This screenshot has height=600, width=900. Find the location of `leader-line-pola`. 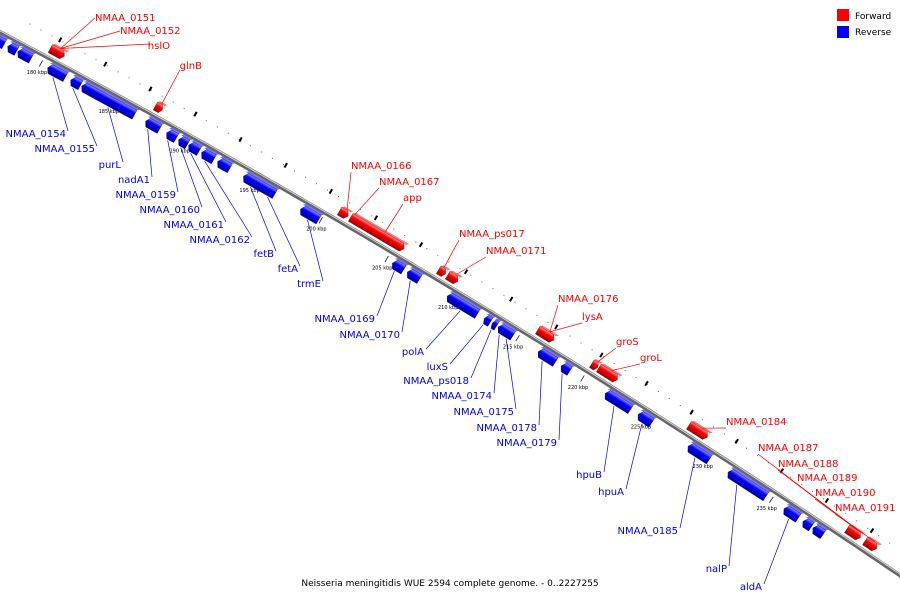

leader-line-pola is located at coordinates (443, 330).